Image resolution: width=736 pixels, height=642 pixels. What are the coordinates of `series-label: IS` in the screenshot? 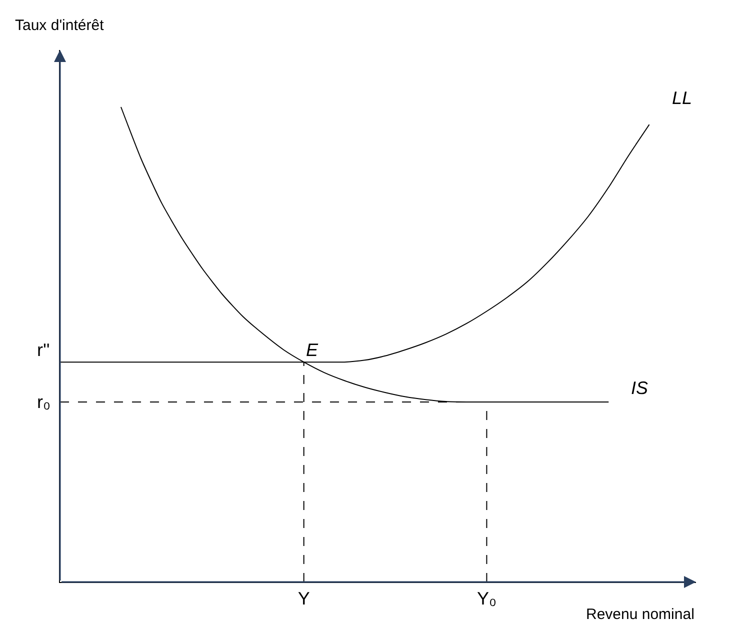 It's located at (639, 388).